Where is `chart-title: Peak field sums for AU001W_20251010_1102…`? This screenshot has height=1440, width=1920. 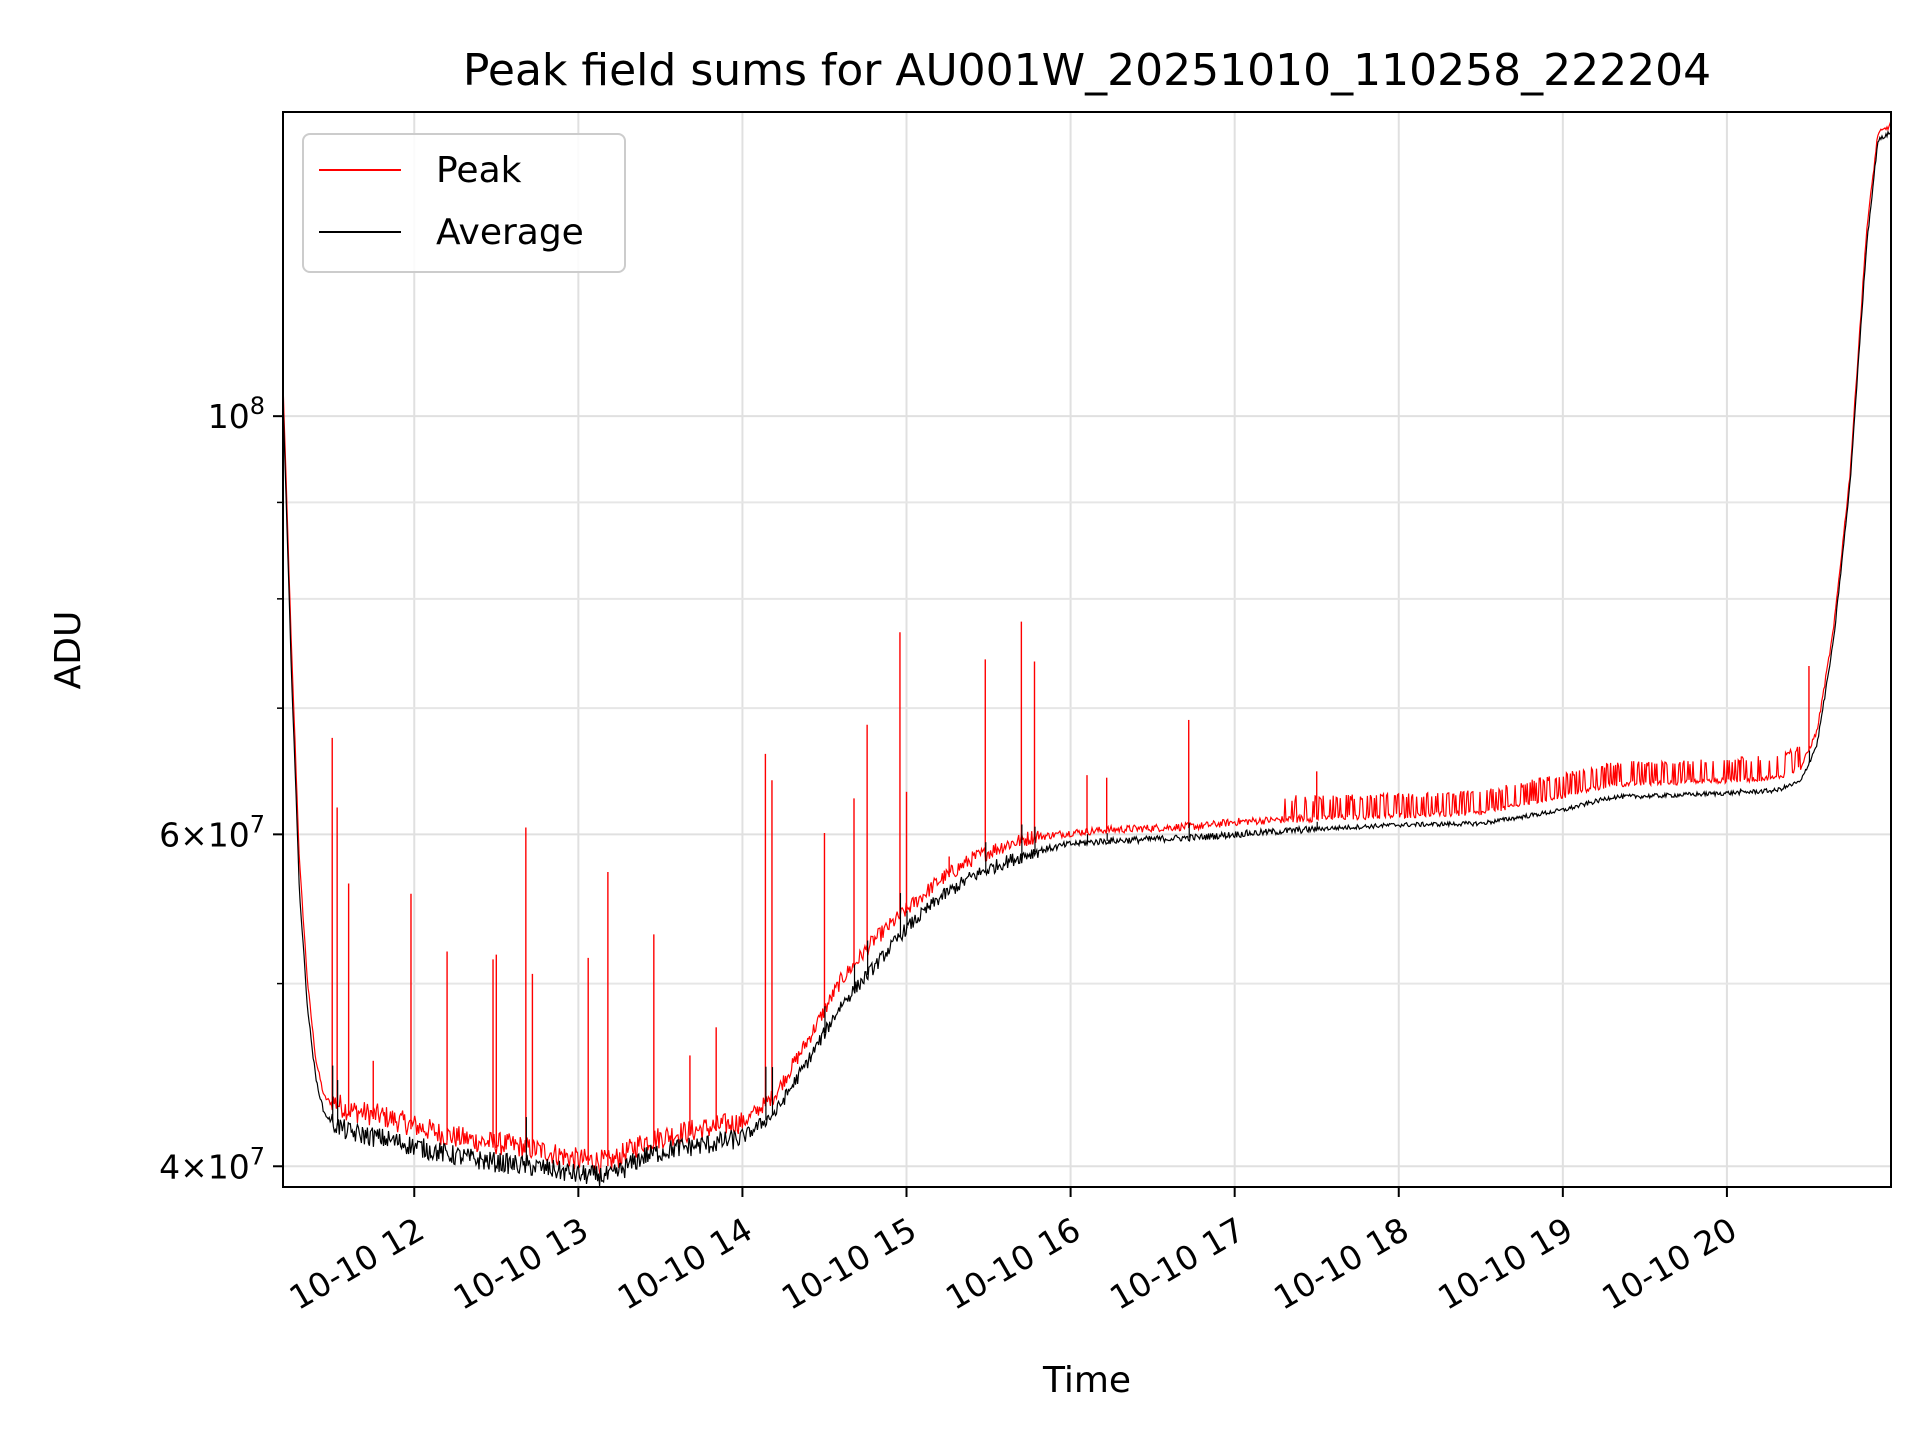
chart-title: Peak field sums for AU001W_20251010_1102… is located at coordinates (1087, 70).